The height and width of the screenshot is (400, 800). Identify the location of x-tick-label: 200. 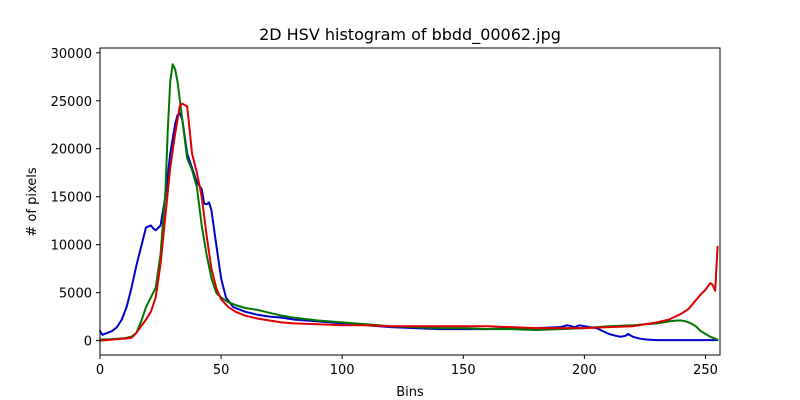
(584, 370).